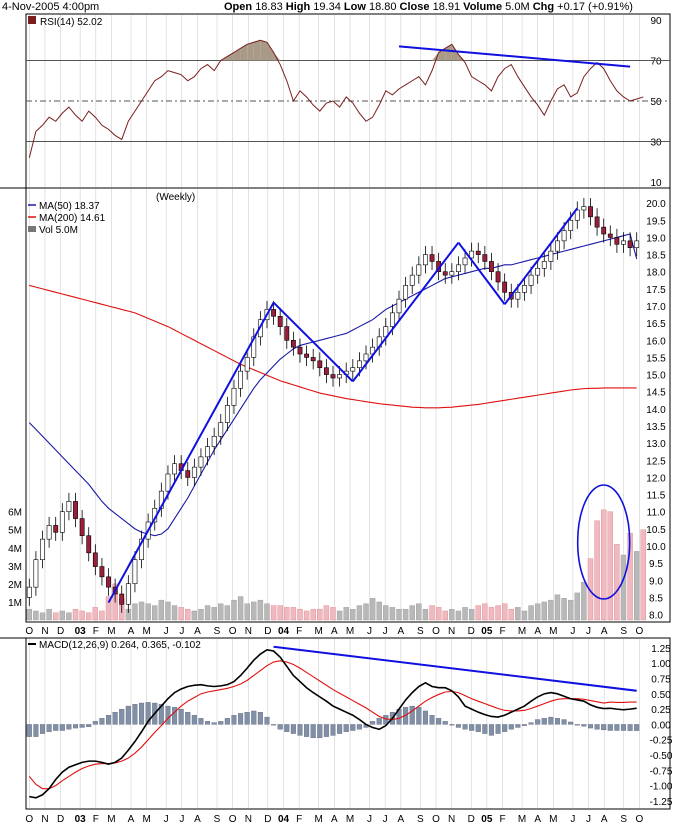 The height and width of the screenshot is (827, 682). Describe the element at coordinates (656, 444) in the screenshot. I see `price-tick-label: 13.0` at that location.